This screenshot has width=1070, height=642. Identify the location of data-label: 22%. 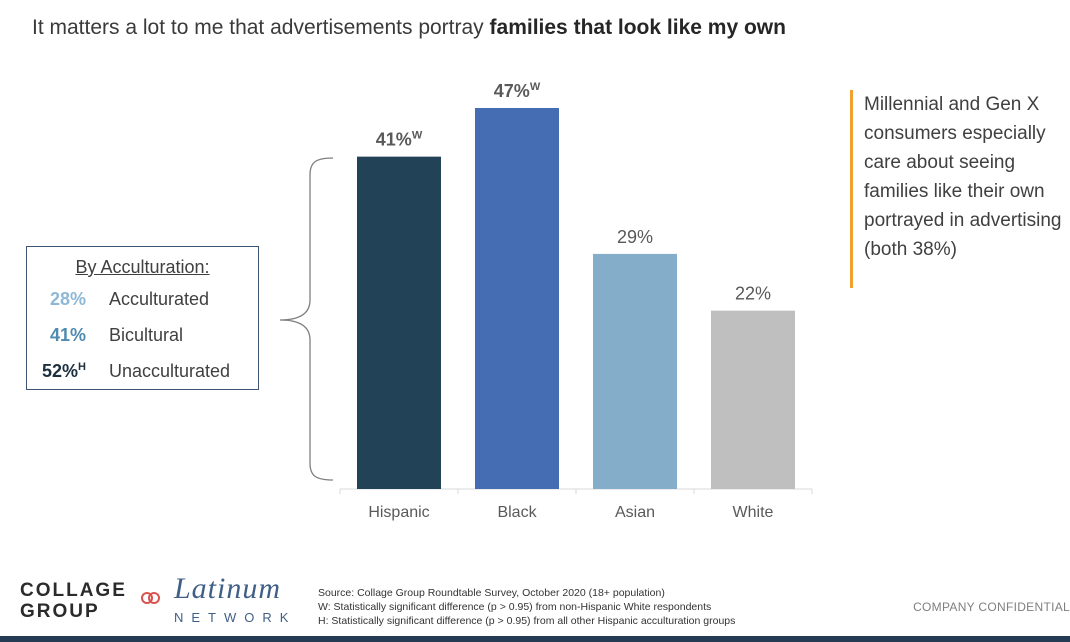
(753, 294).